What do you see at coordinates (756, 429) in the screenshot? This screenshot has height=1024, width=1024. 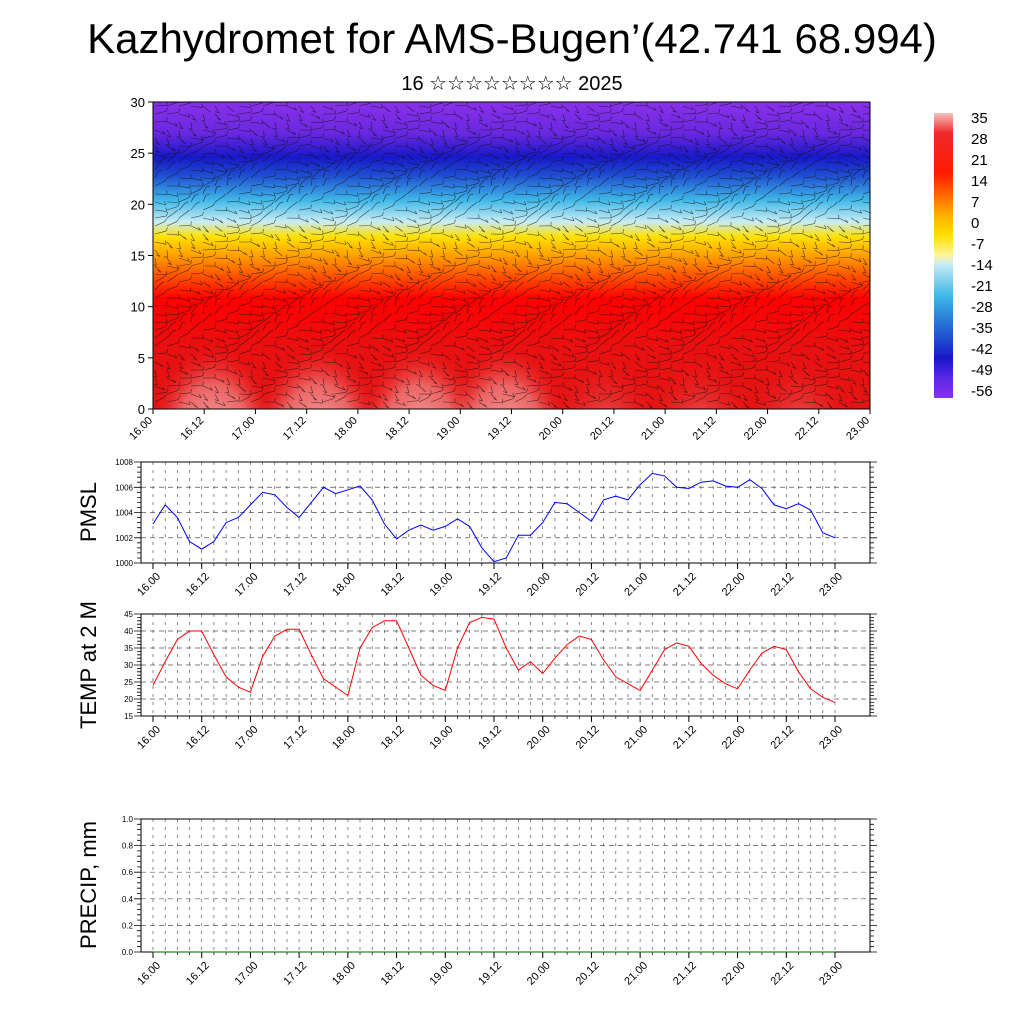 I see `heatmap-x-tick-label: 22.00` at bounding box center [756, 429].